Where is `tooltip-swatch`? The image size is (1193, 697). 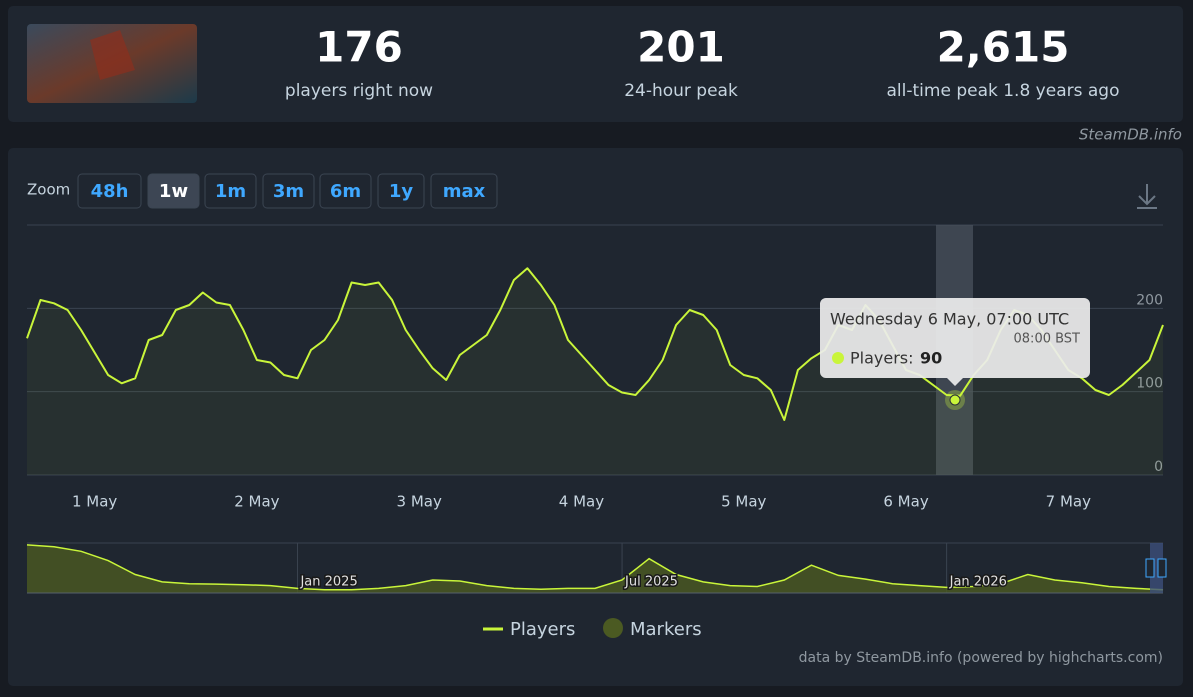
tooltip-swatch is located at coordinates (838, 358).